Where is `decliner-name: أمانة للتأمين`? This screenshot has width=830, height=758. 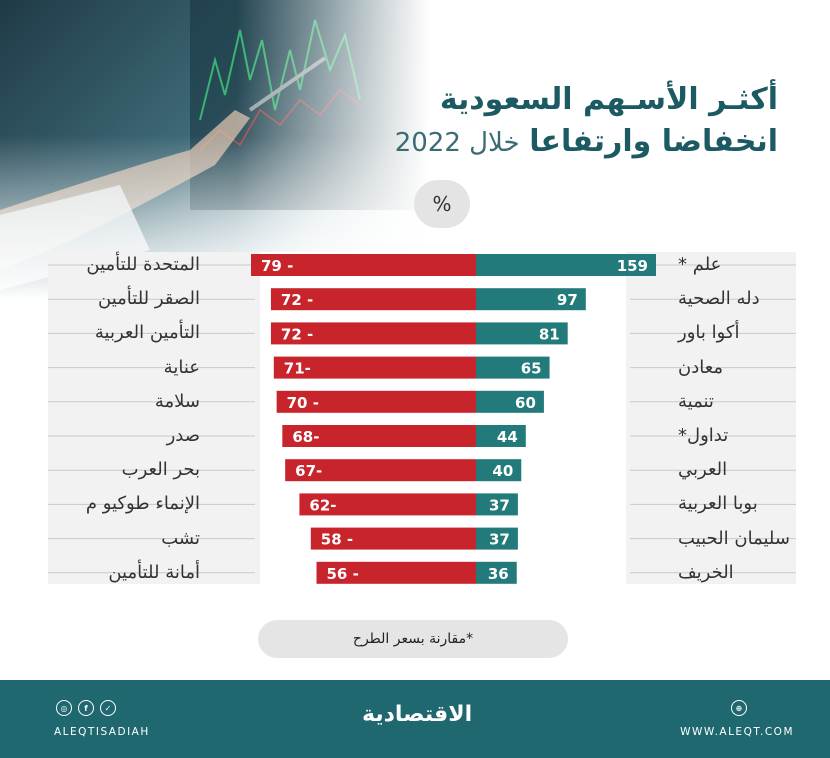 decliner-name: أمانة للتأمين is located at coordinates (154, 572).